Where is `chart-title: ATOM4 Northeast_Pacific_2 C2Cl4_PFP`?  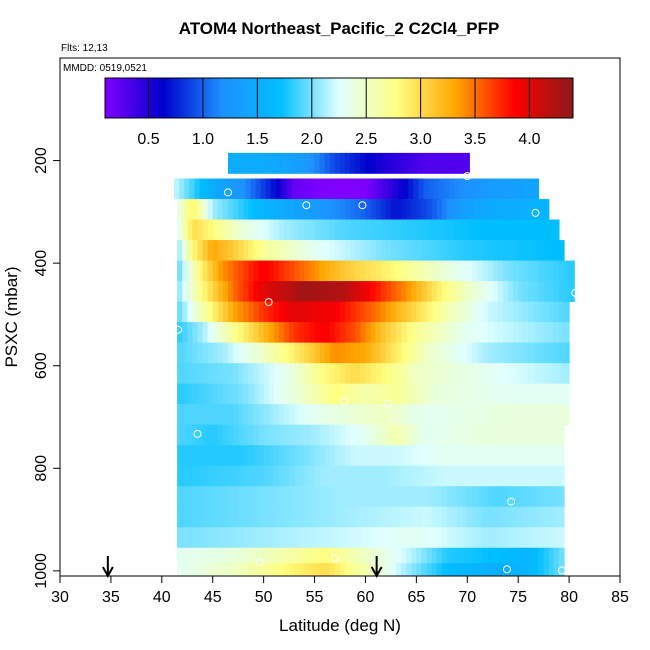
chart-title: ATOM4 Northeast_Pacific_2 C2Cl4_PFP is located at coordinates (339, 28).